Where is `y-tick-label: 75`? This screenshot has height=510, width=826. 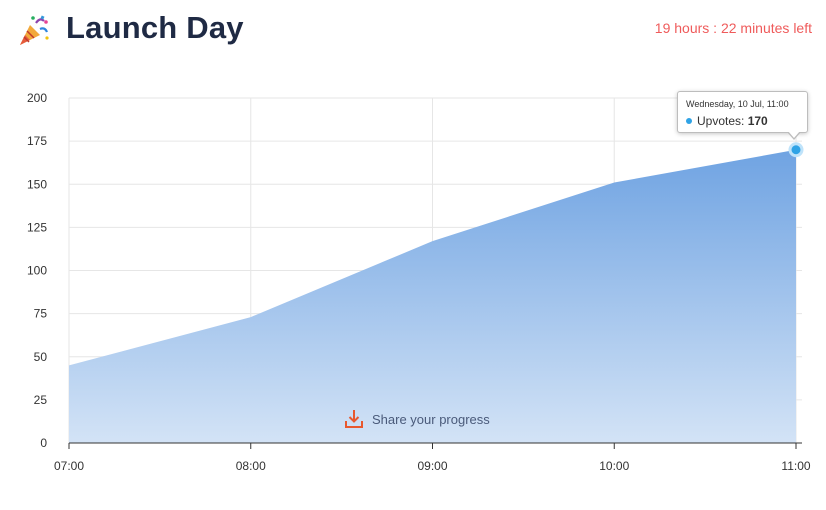
y-tick-label: 75 is located at coordinates (41, 314).